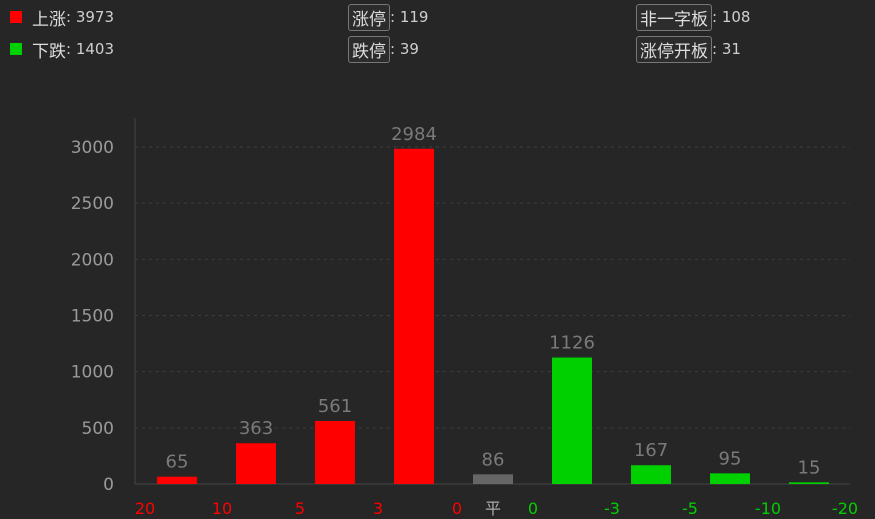 The height and width of the screenshot is (519, 875). I want to click on limit-up-button: 涨停, so click(369, 17).